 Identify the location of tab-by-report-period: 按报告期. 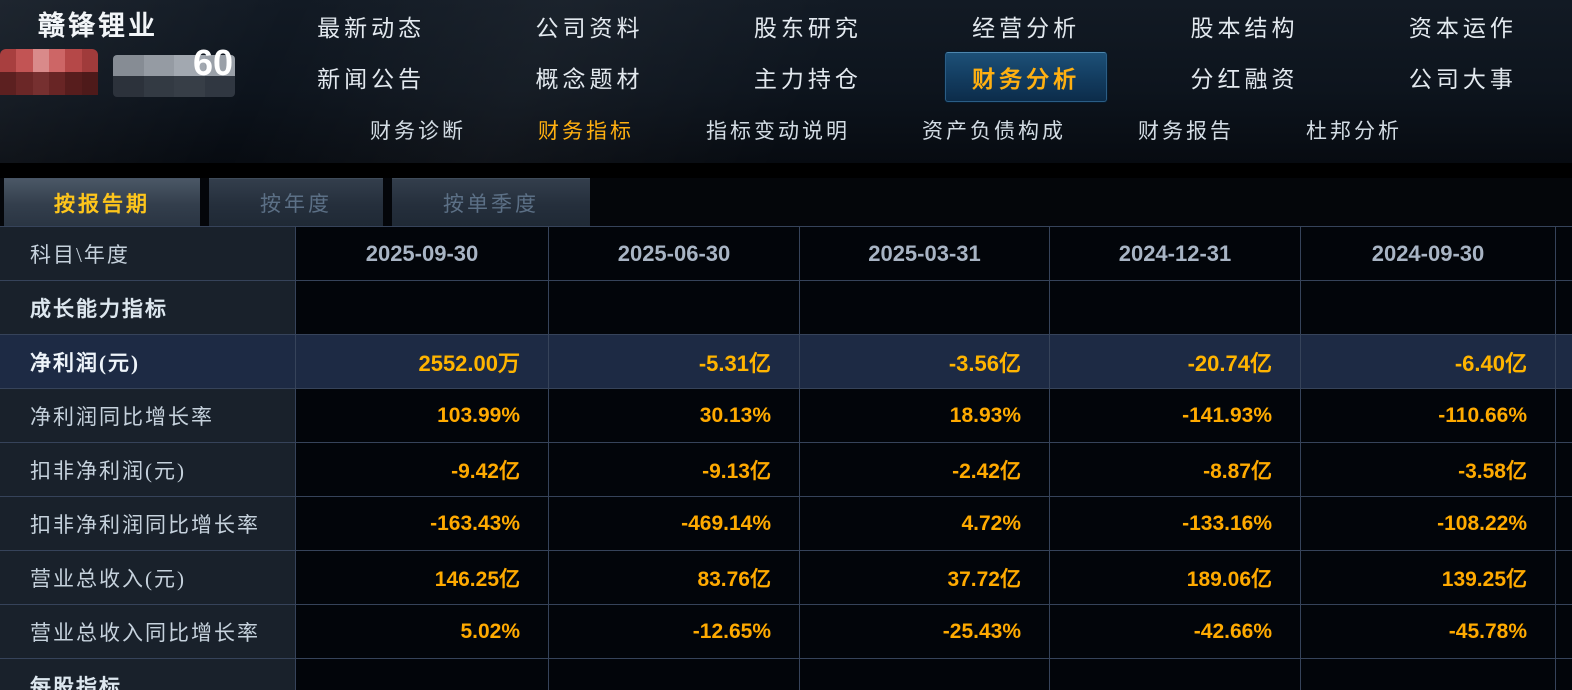
(102, 202).